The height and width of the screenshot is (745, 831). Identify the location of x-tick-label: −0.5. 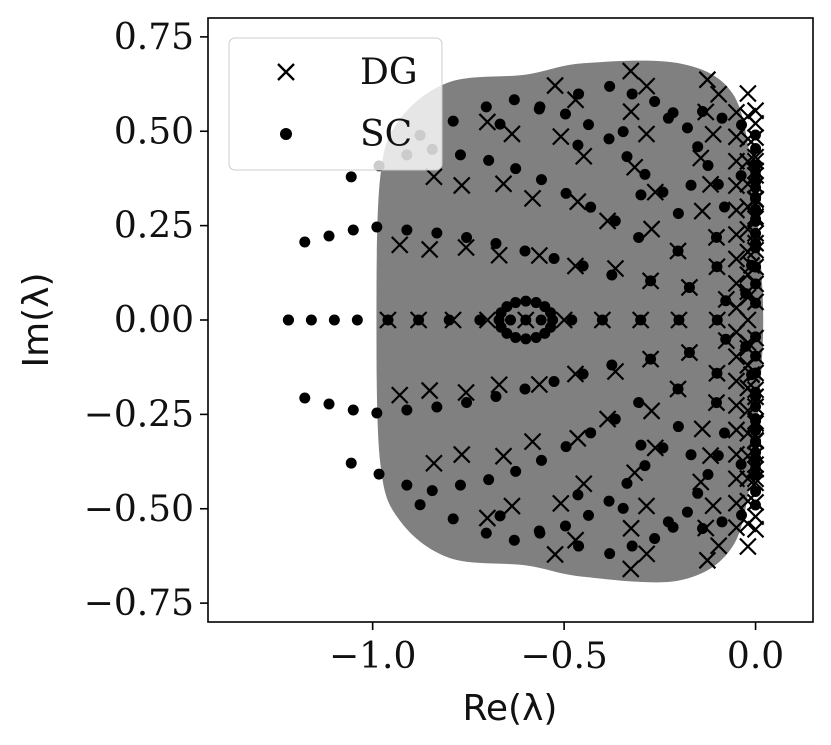
(563, 656).